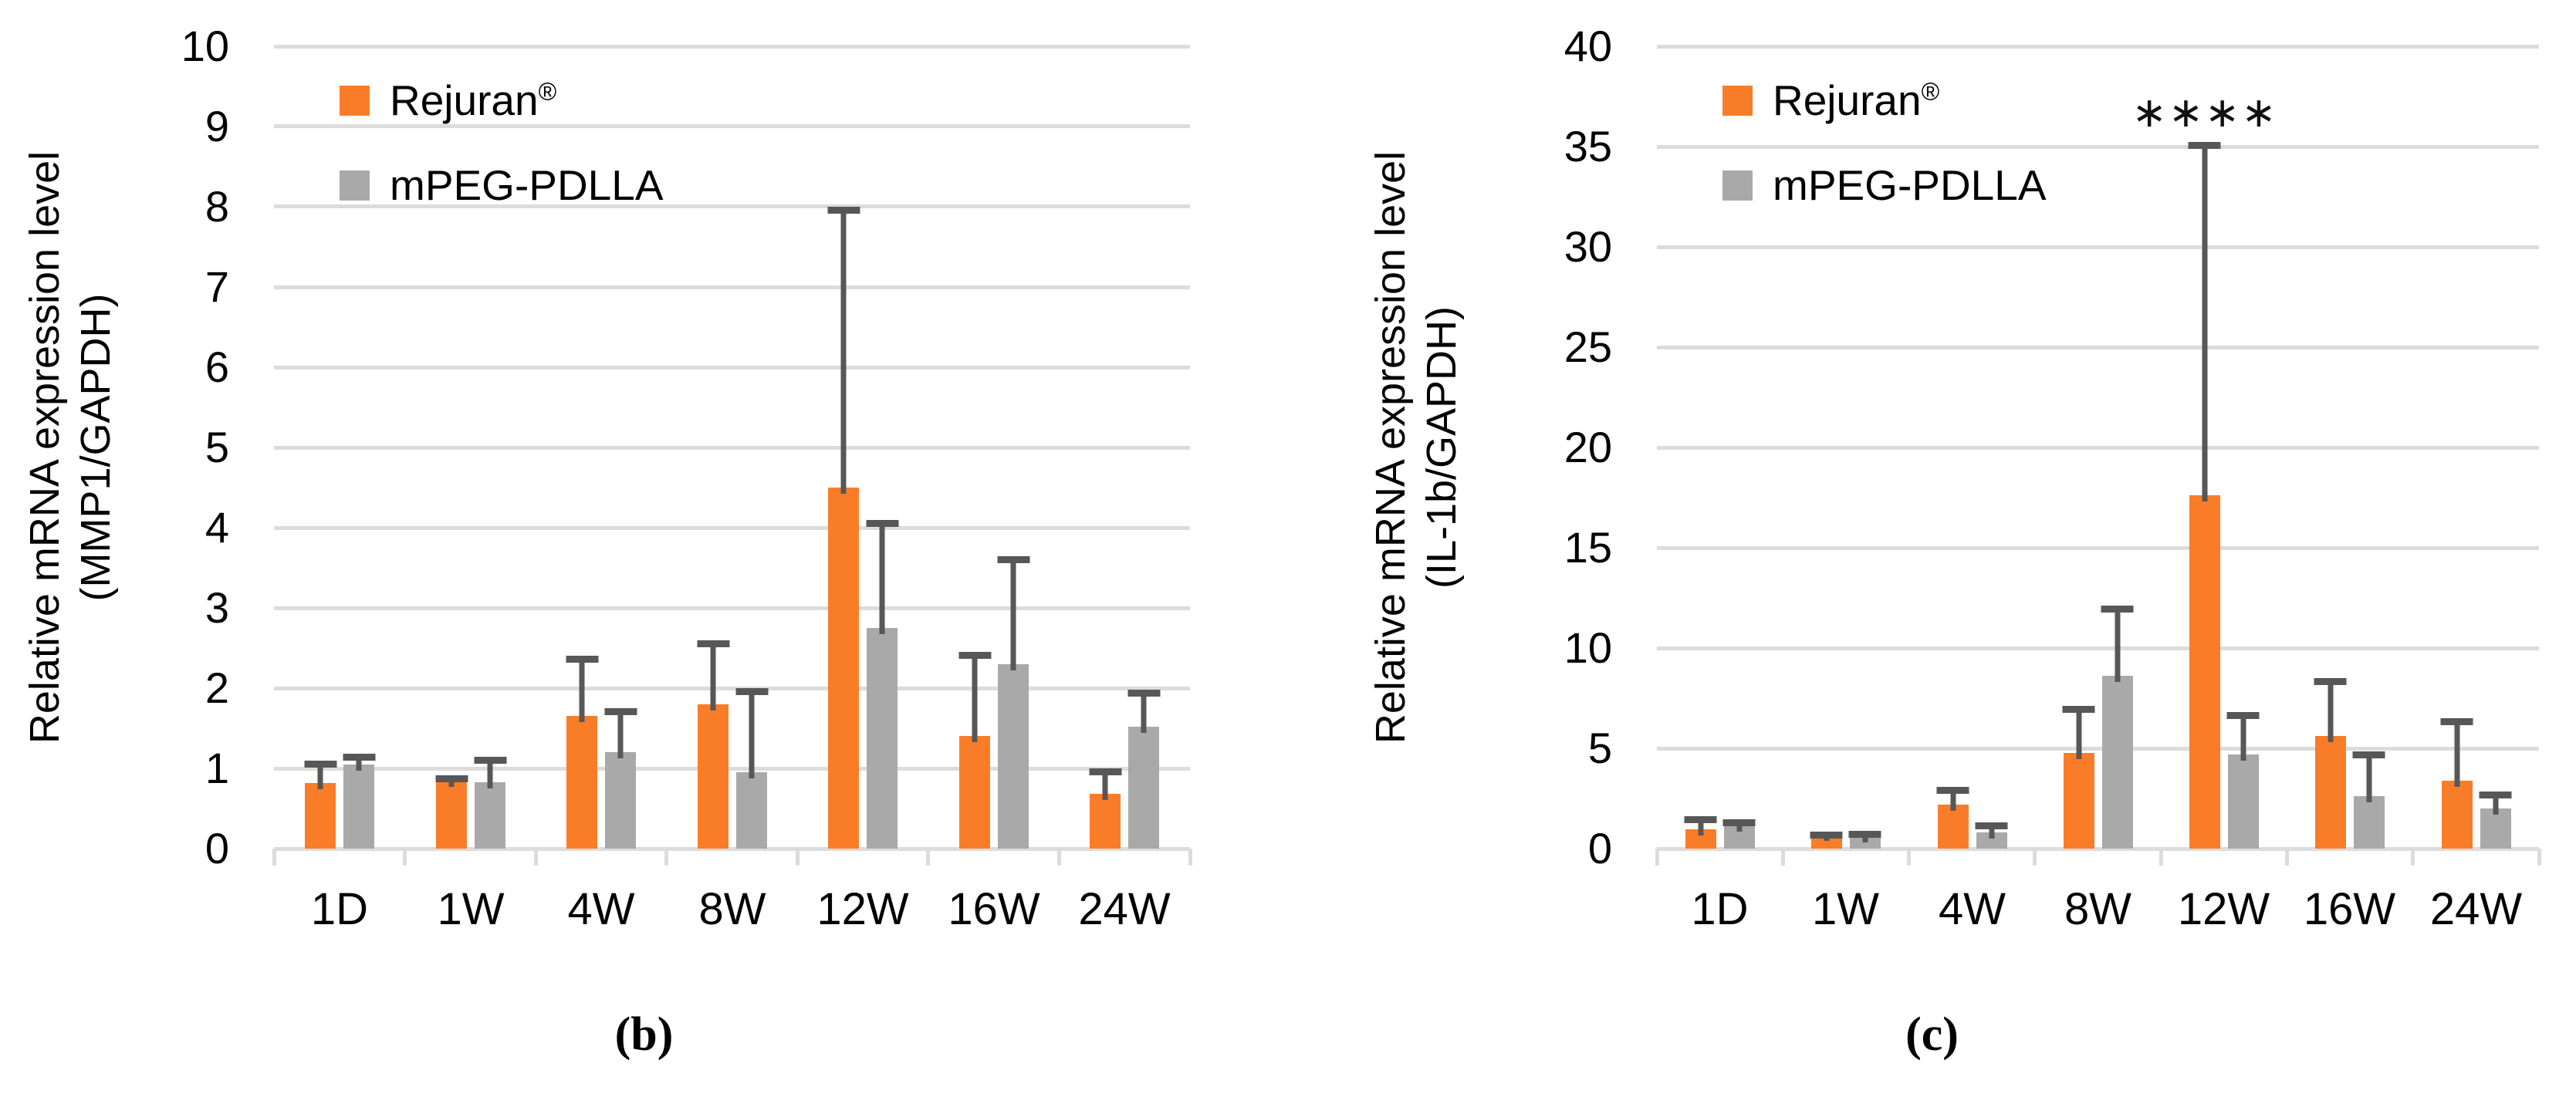 This screenshot has width=2576, height=1097. I want to click on y-tick-label: 4, so click(217, 527).